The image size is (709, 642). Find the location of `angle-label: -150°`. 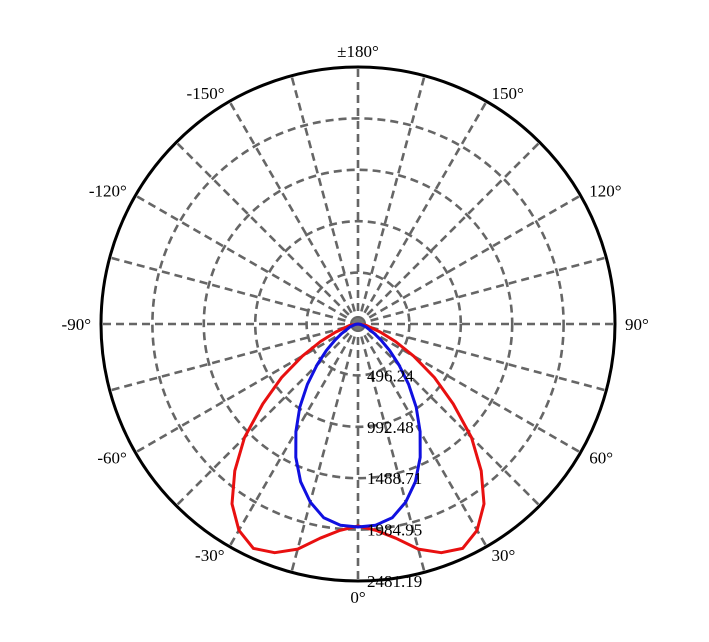

angle-label: -150° is located at coordinates (206, 93).